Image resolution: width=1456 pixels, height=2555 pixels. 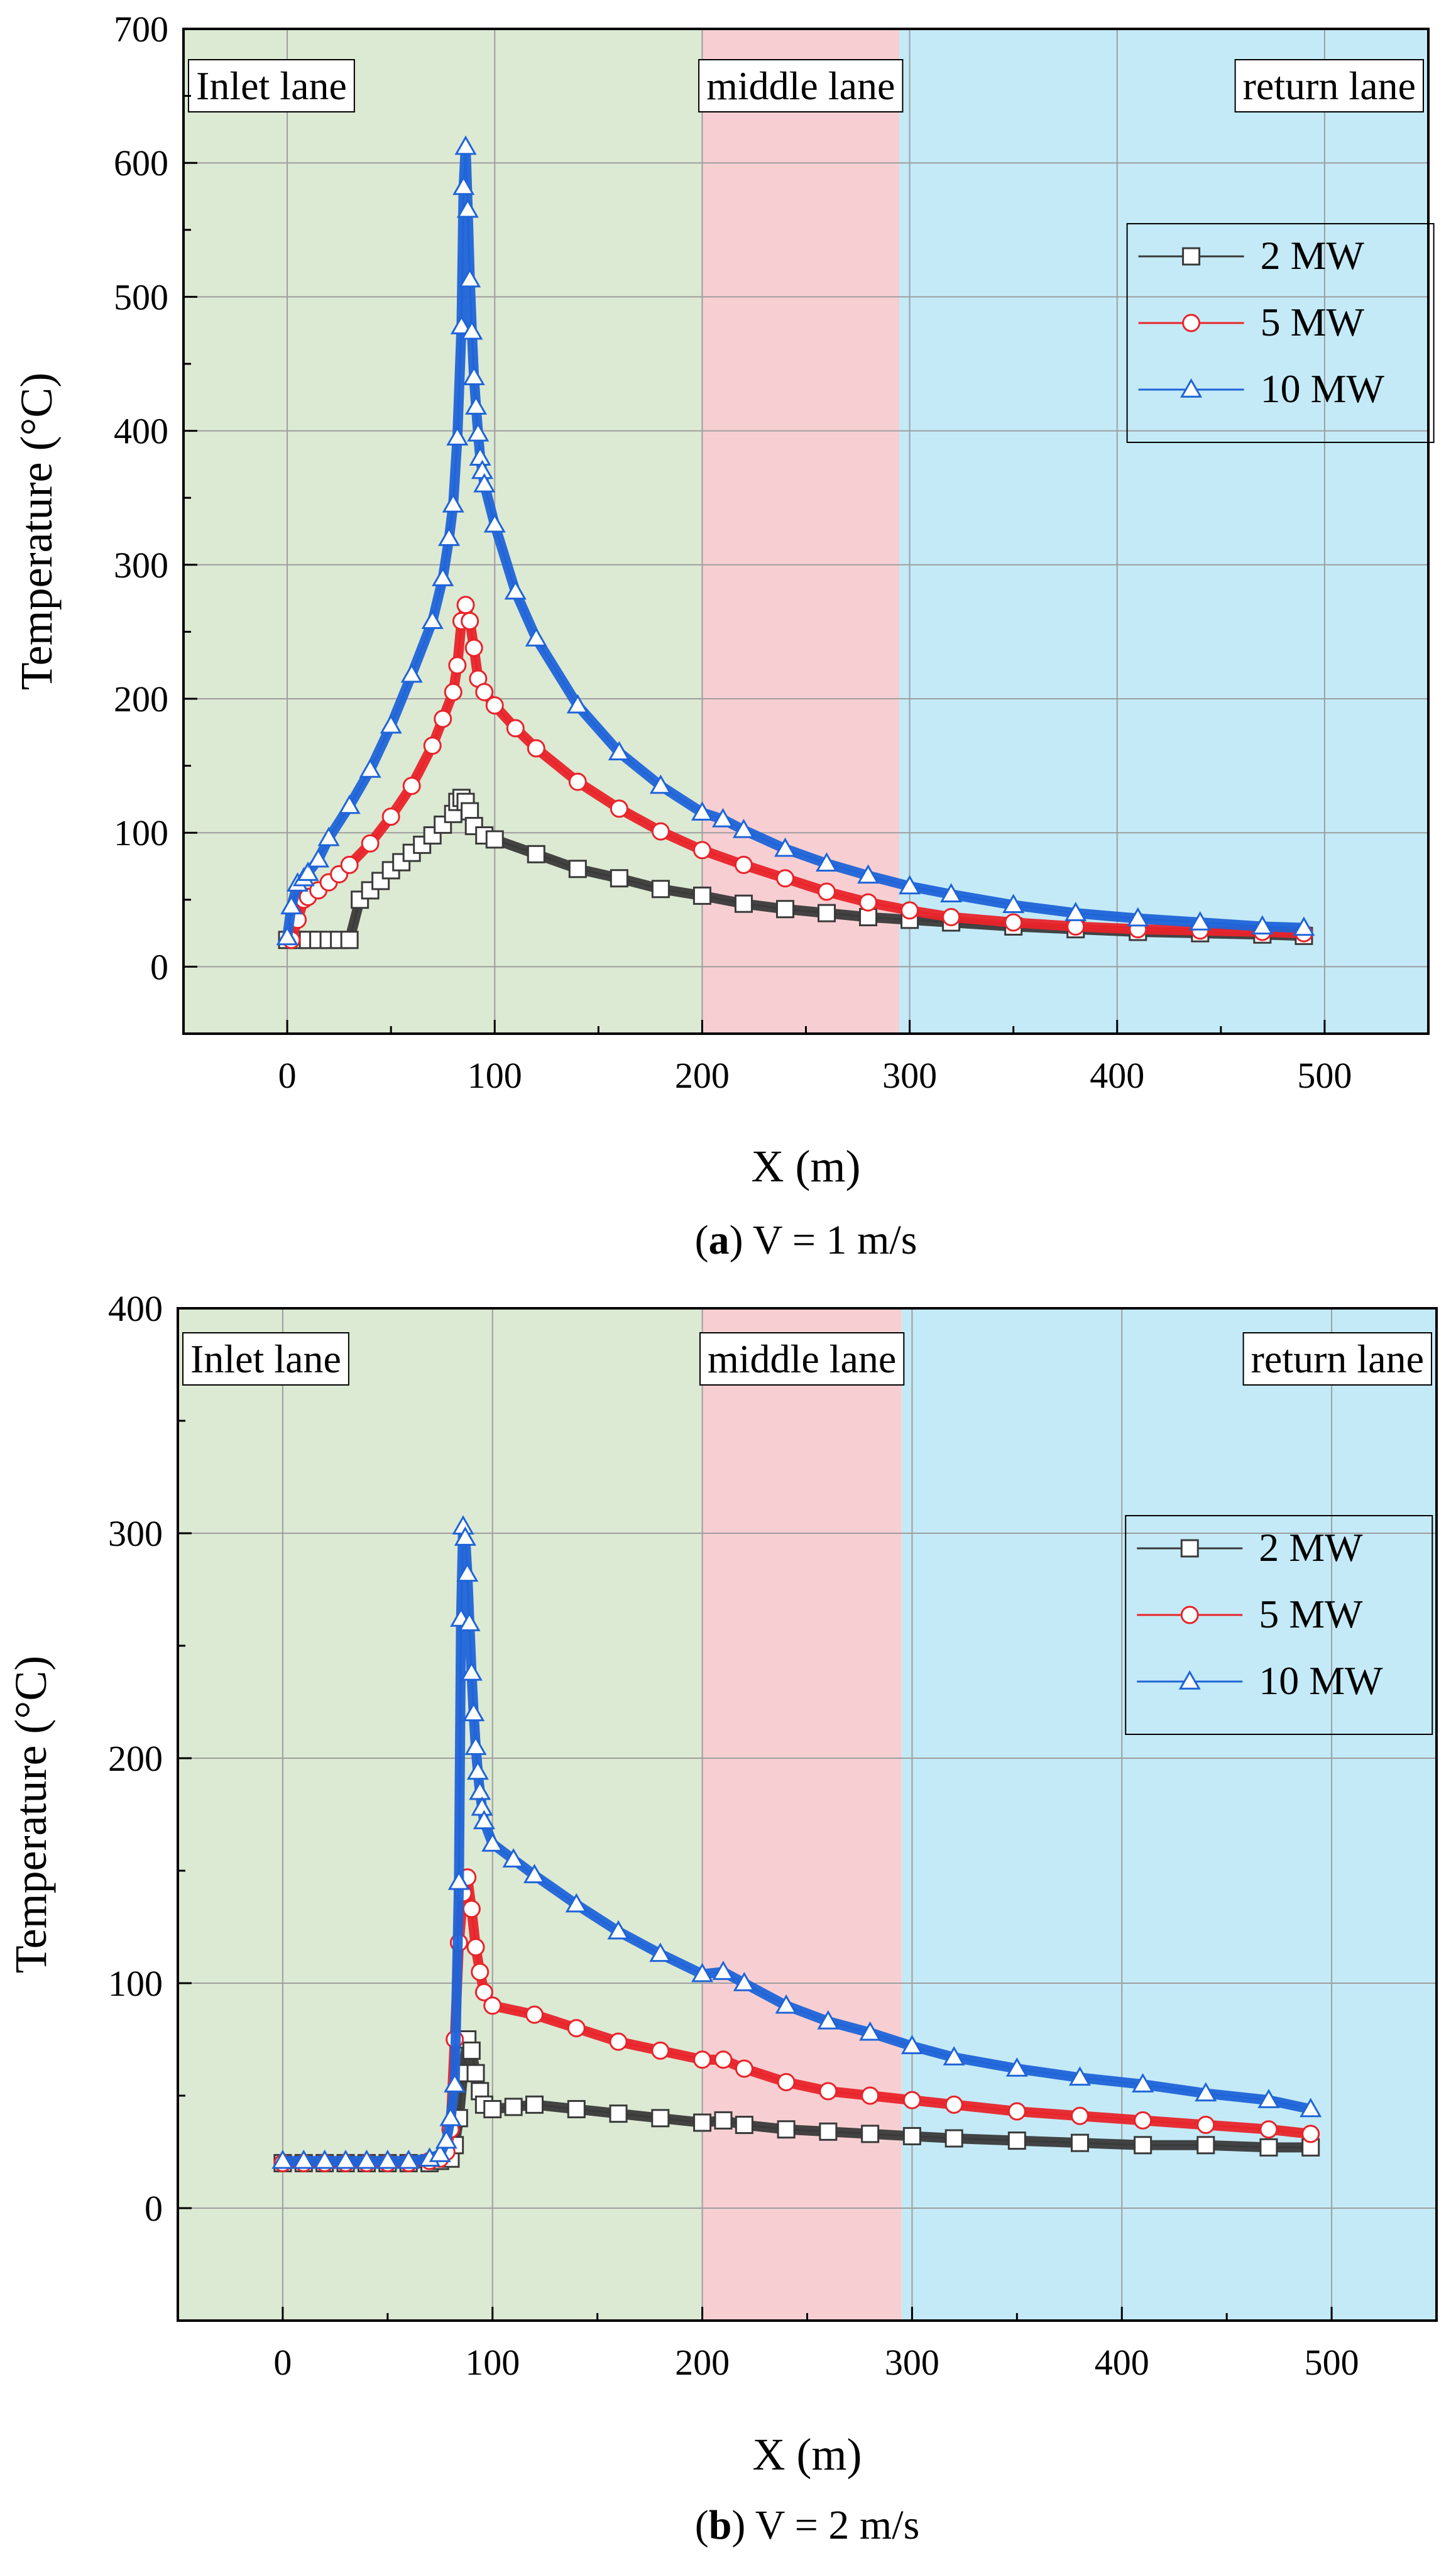 What do you see at coordinates (135, 1983) in the screenshot?
I see `y-tick-label: 100` at bounding box center [135, 1983].